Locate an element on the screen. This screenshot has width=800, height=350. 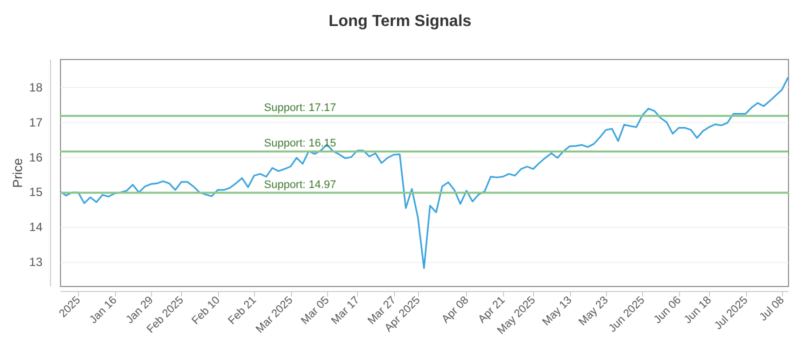
y-tick-label: 14 is located at coordinates (36, 227).